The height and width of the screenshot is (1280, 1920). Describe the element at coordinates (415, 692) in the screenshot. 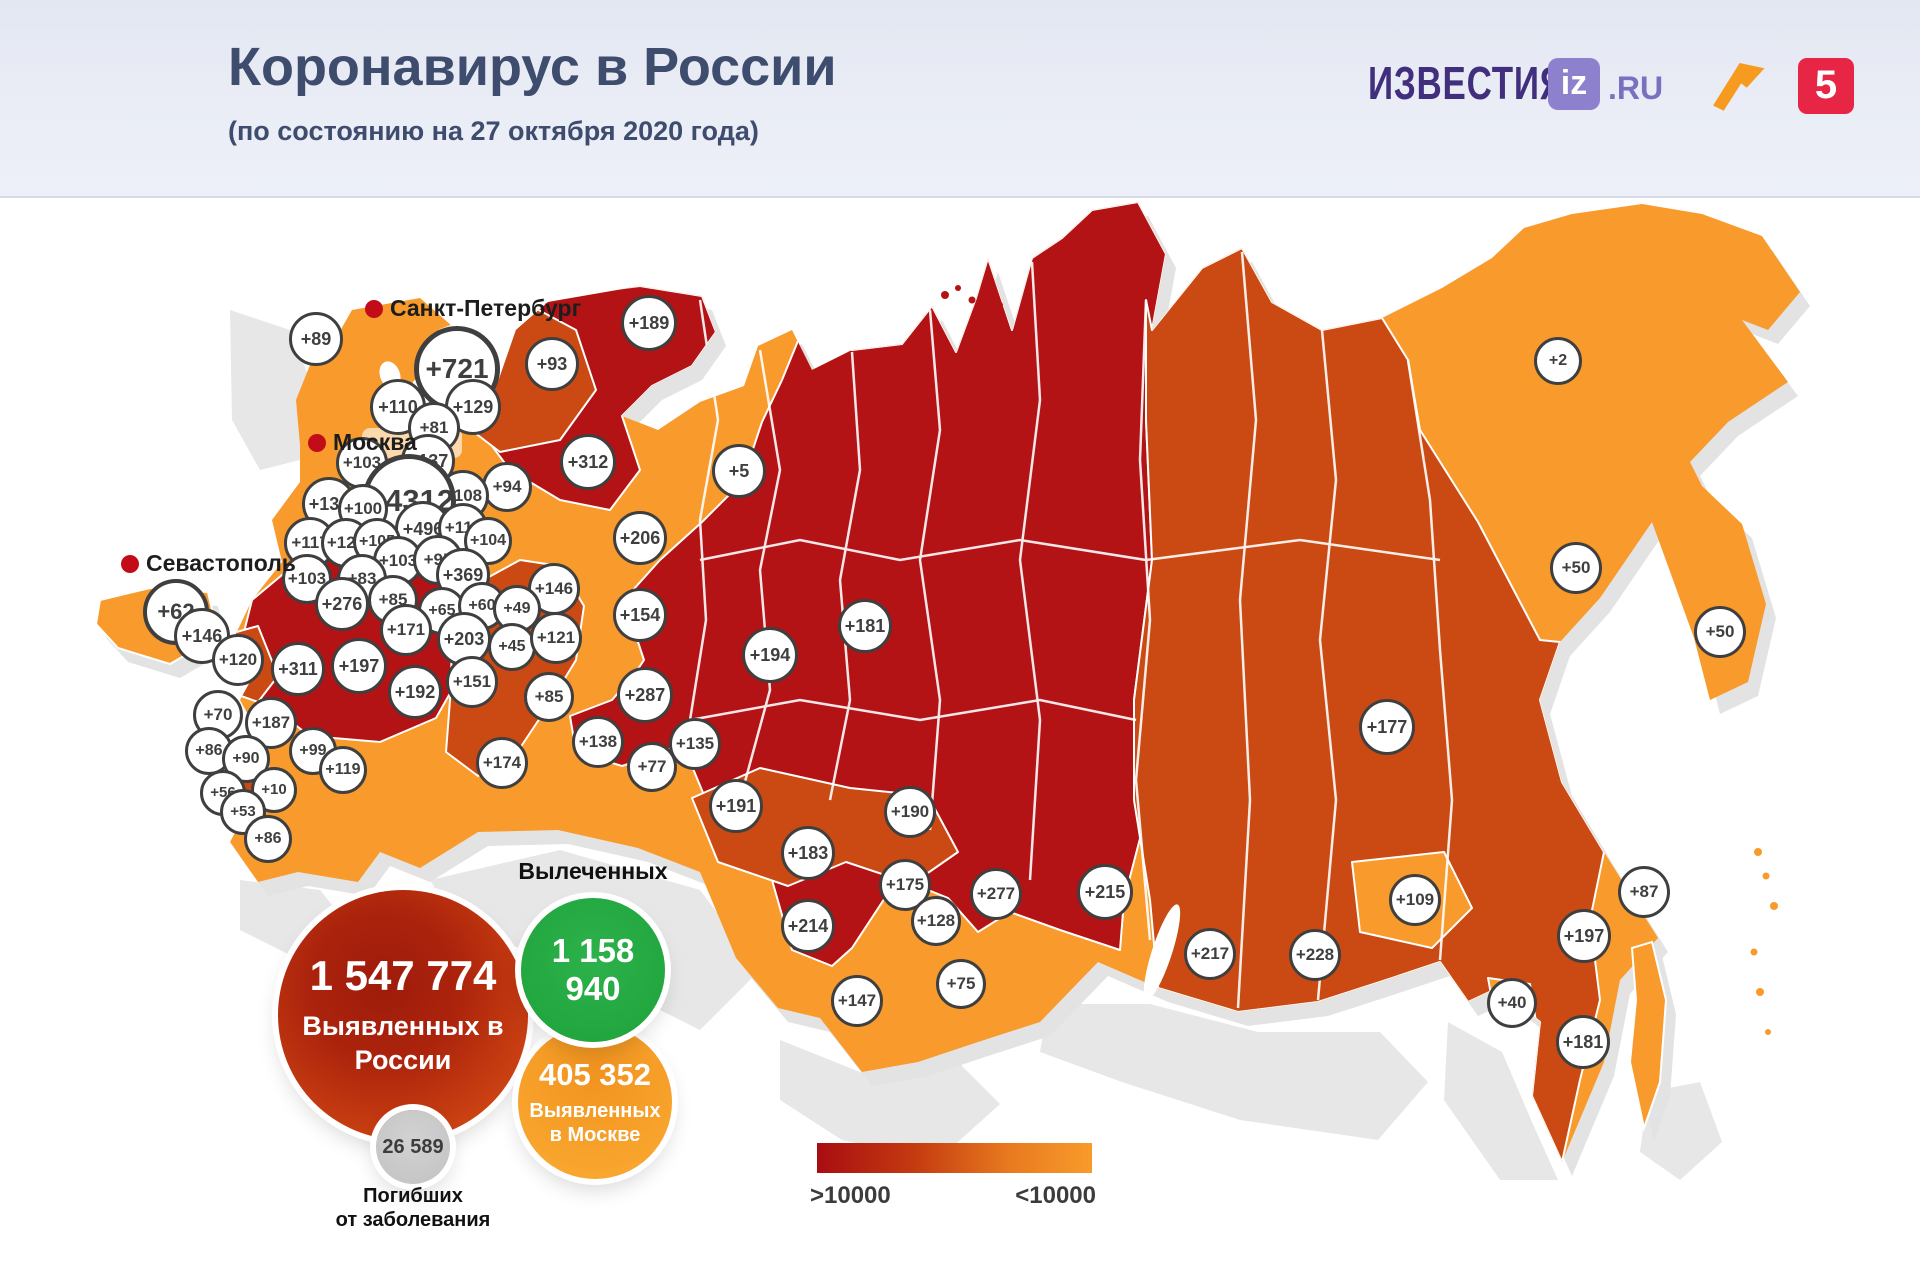

I see `case-bubble: +192` at that location.